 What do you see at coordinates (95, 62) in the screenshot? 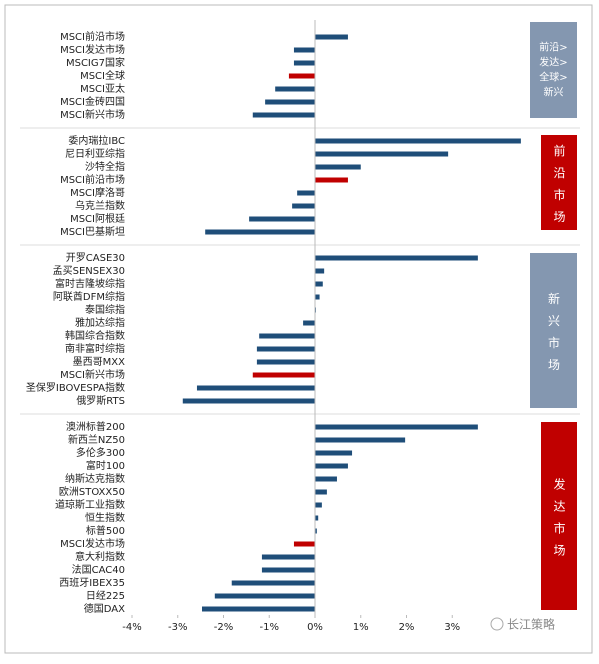
I see `category-label: MSCIG7国家` at bounding box center [95, 62].